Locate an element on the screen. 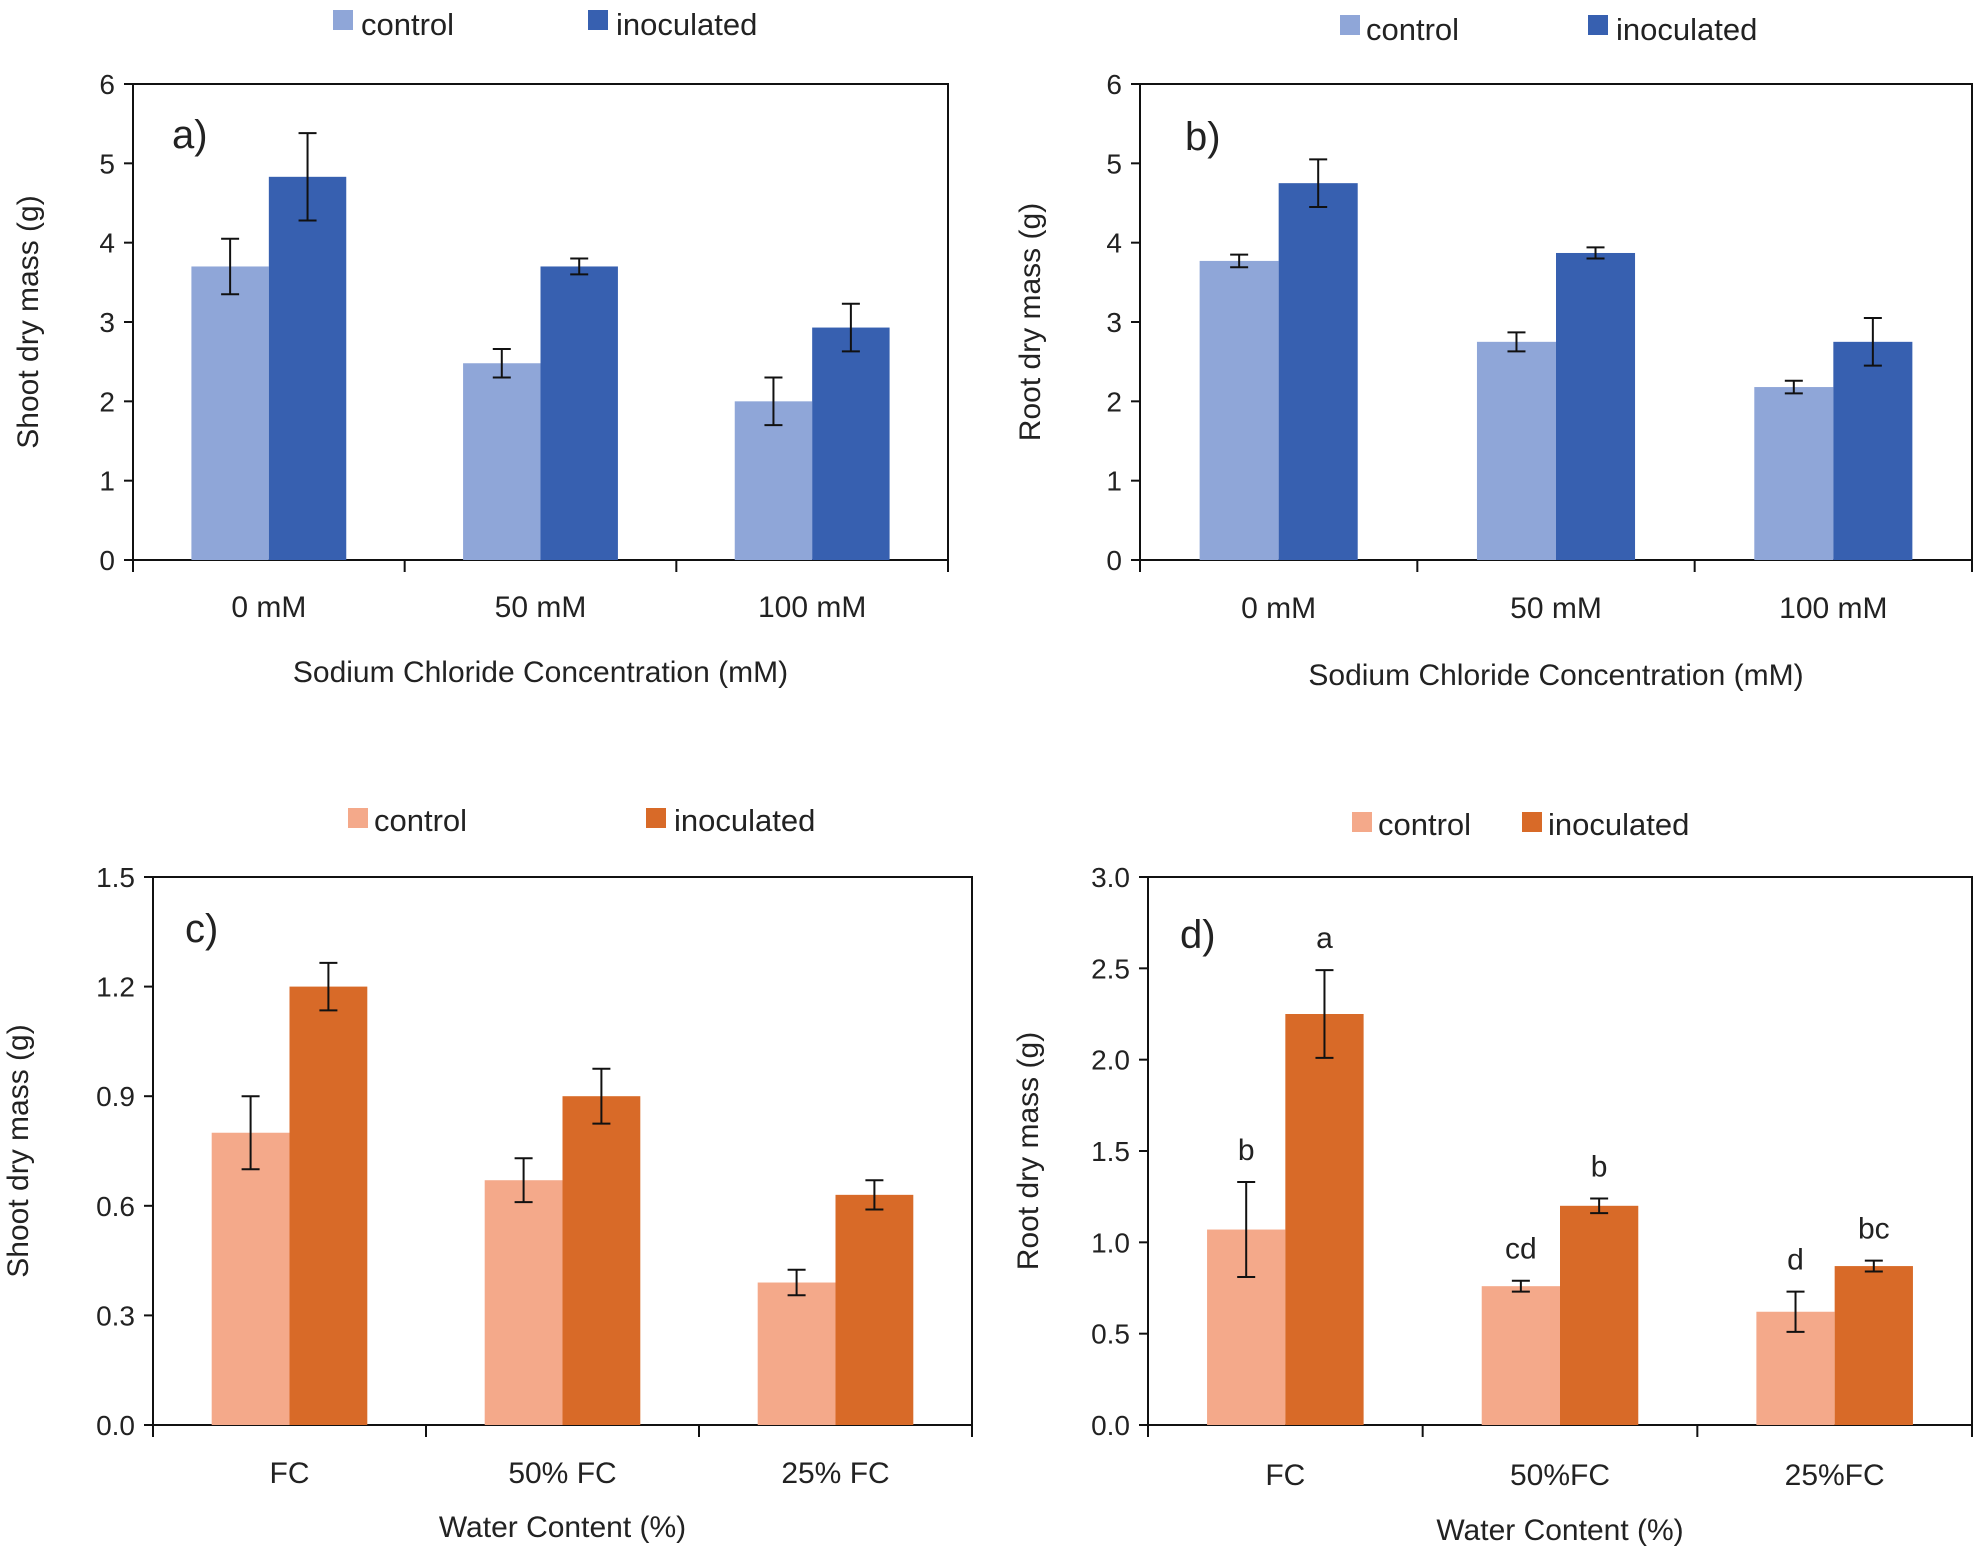 The width and height of the screenshot is (1978, 1546). y-tick-label: 3.0 is located at coordinates (1110, 877).